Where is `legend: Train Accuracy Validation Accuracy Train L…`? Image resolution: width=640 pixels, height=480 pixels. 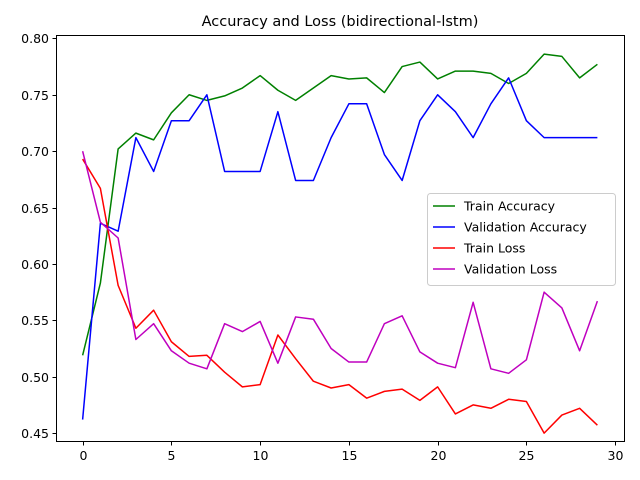
legend: Train Accuracy Validation Accuracy Train L… is located at coordinates (521, 239).